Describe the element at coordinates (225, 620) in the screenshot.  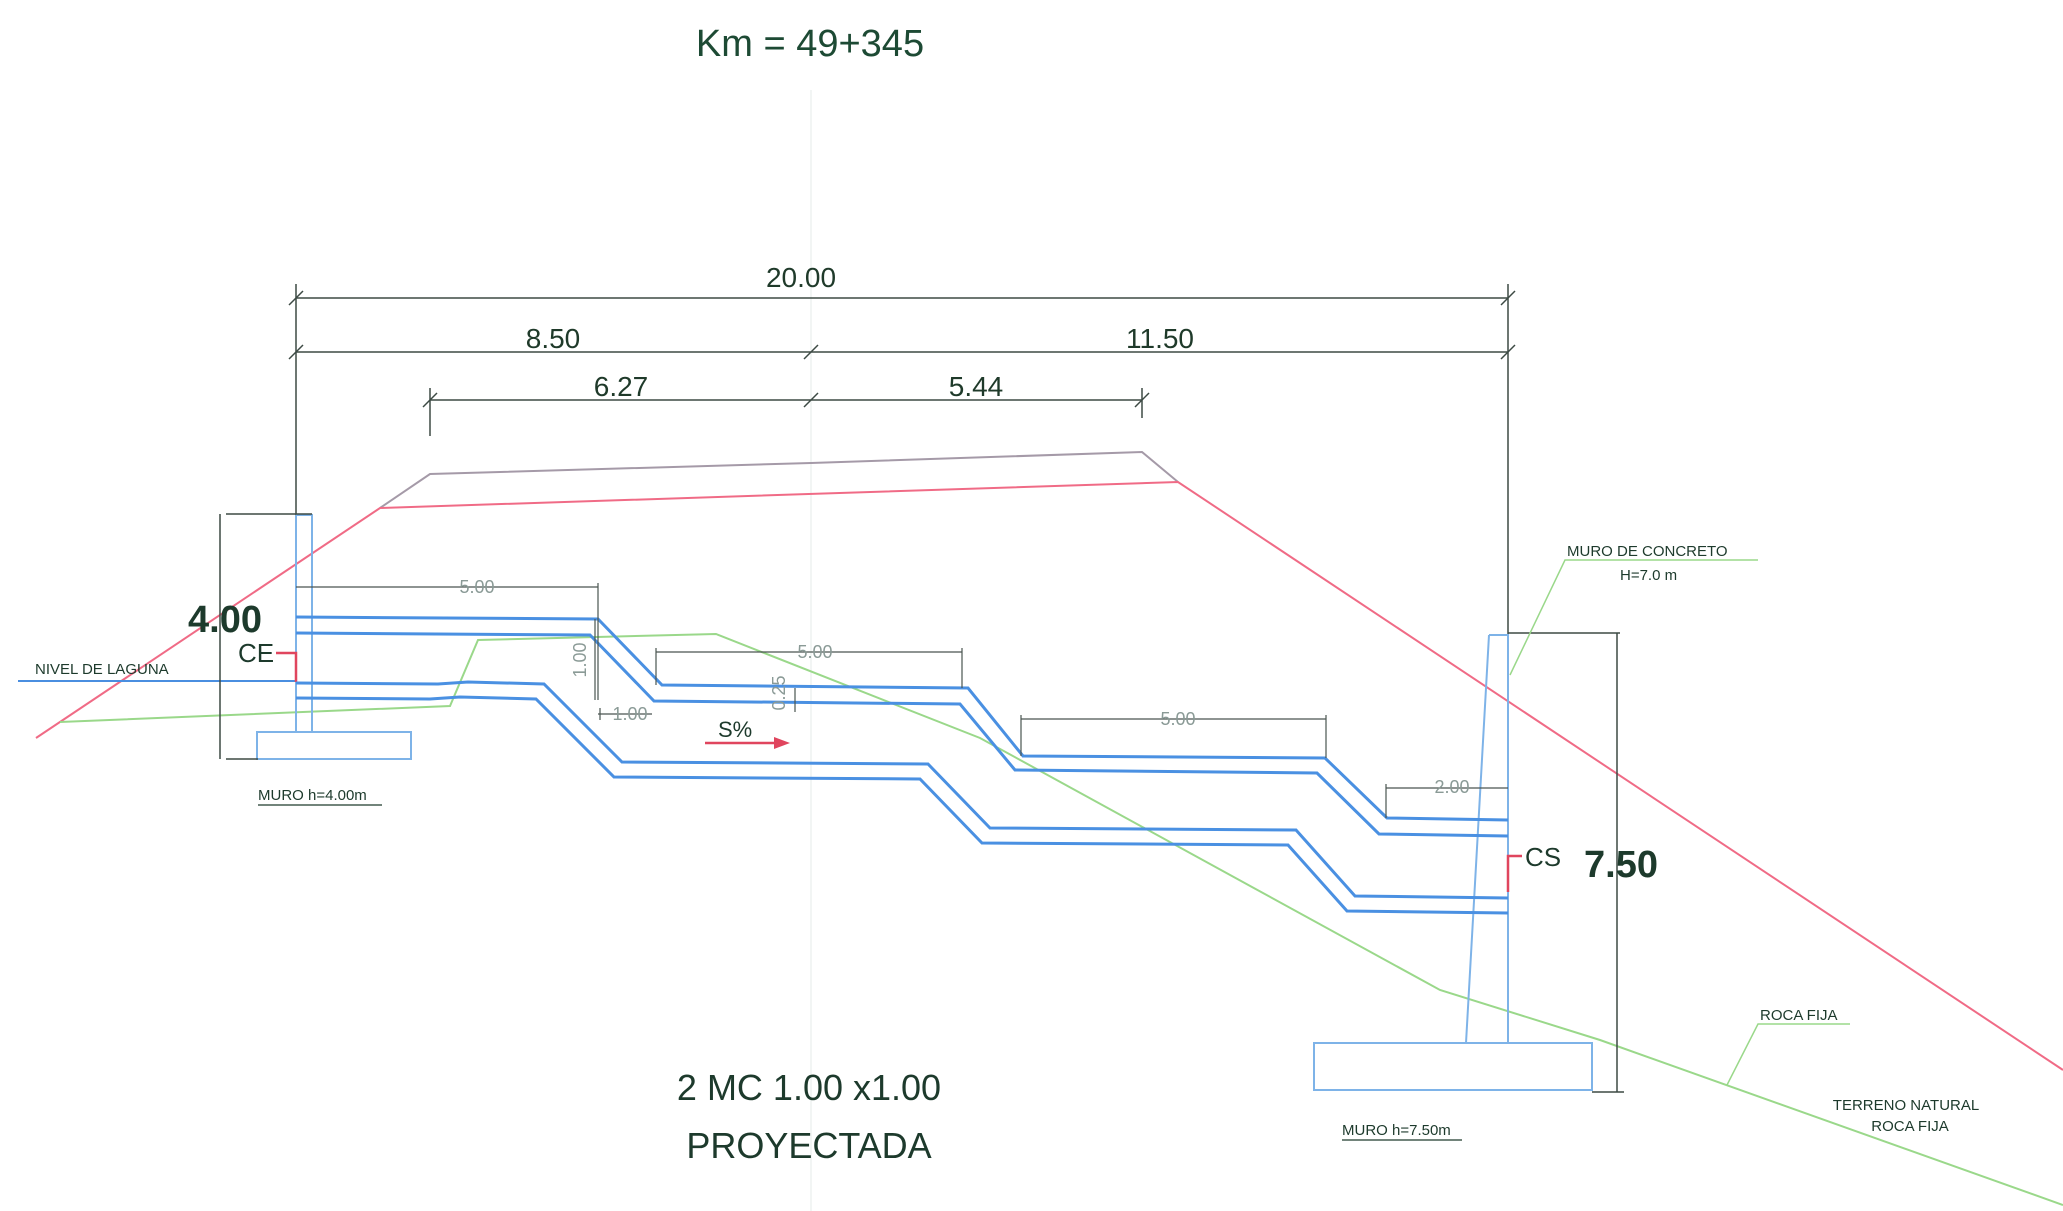
I see `inlet-height-label: 4.00` at that location.